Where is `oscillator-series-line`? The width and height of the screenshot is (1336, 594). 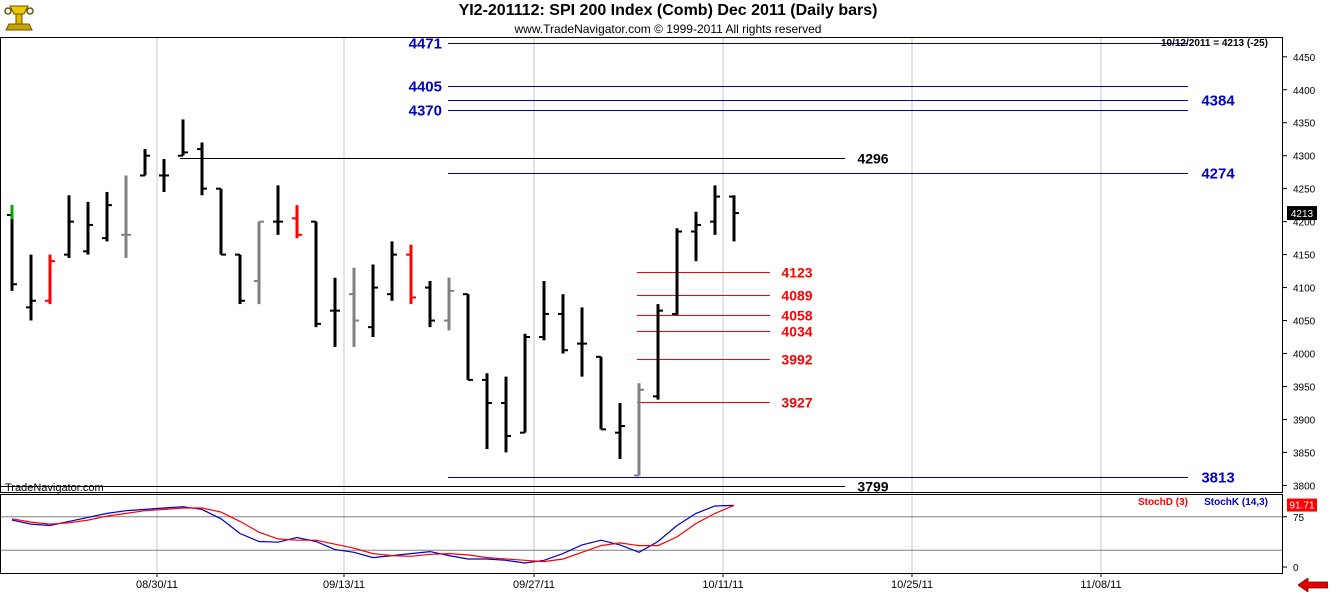 oscillator-series-line is located at coordinates (373, 533).